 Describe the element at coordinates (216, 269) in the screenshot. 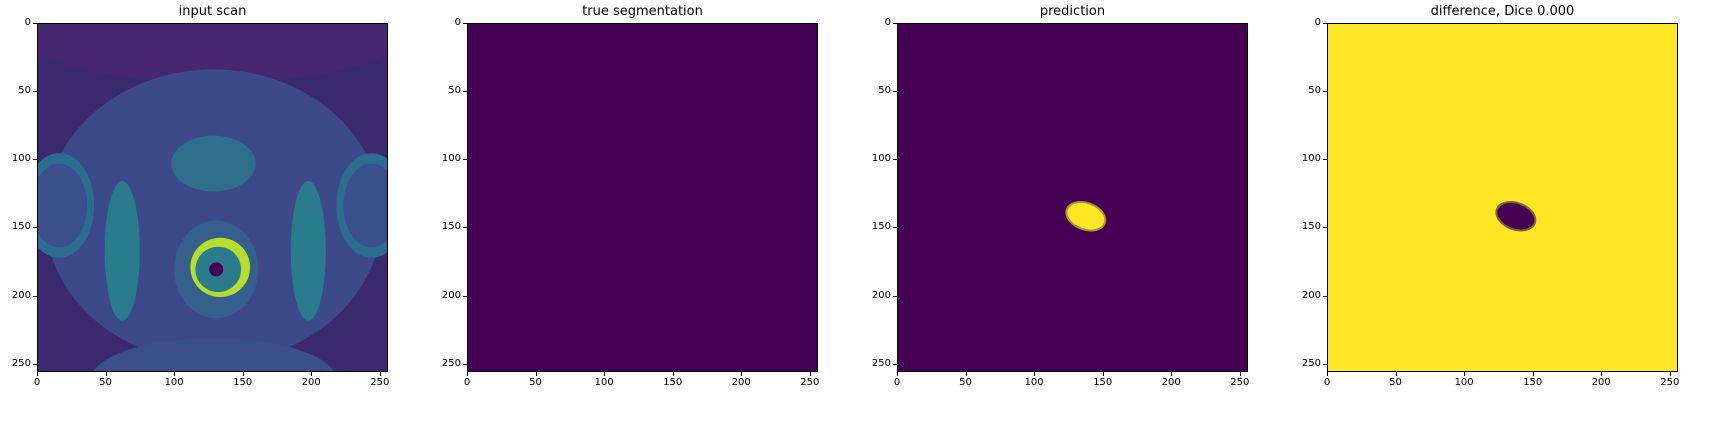

I see `scan-dark-spot` at that location.